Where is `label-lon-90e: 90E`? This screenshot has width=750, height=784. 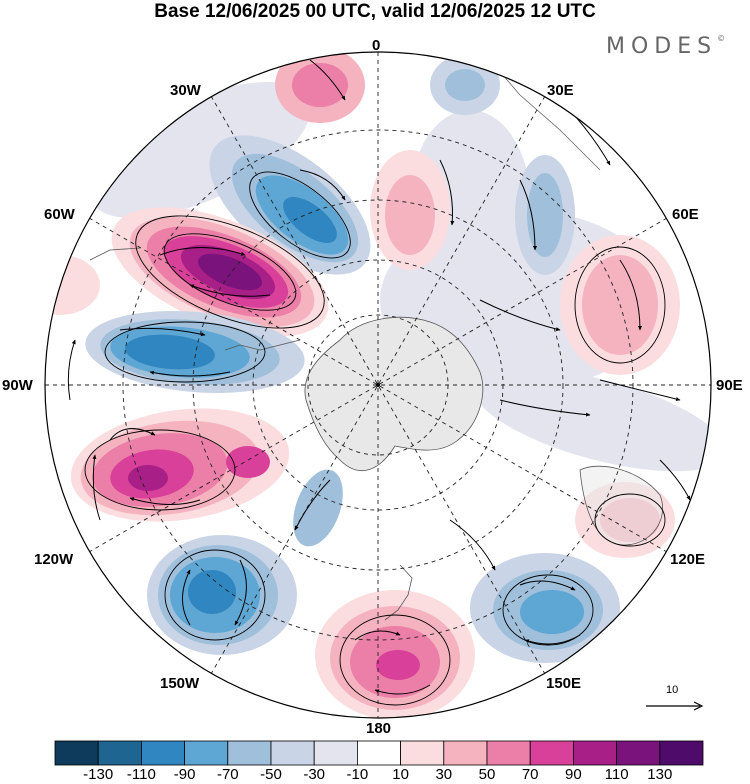 label-lon-90e: 90E is located at coordinates (729, 385).